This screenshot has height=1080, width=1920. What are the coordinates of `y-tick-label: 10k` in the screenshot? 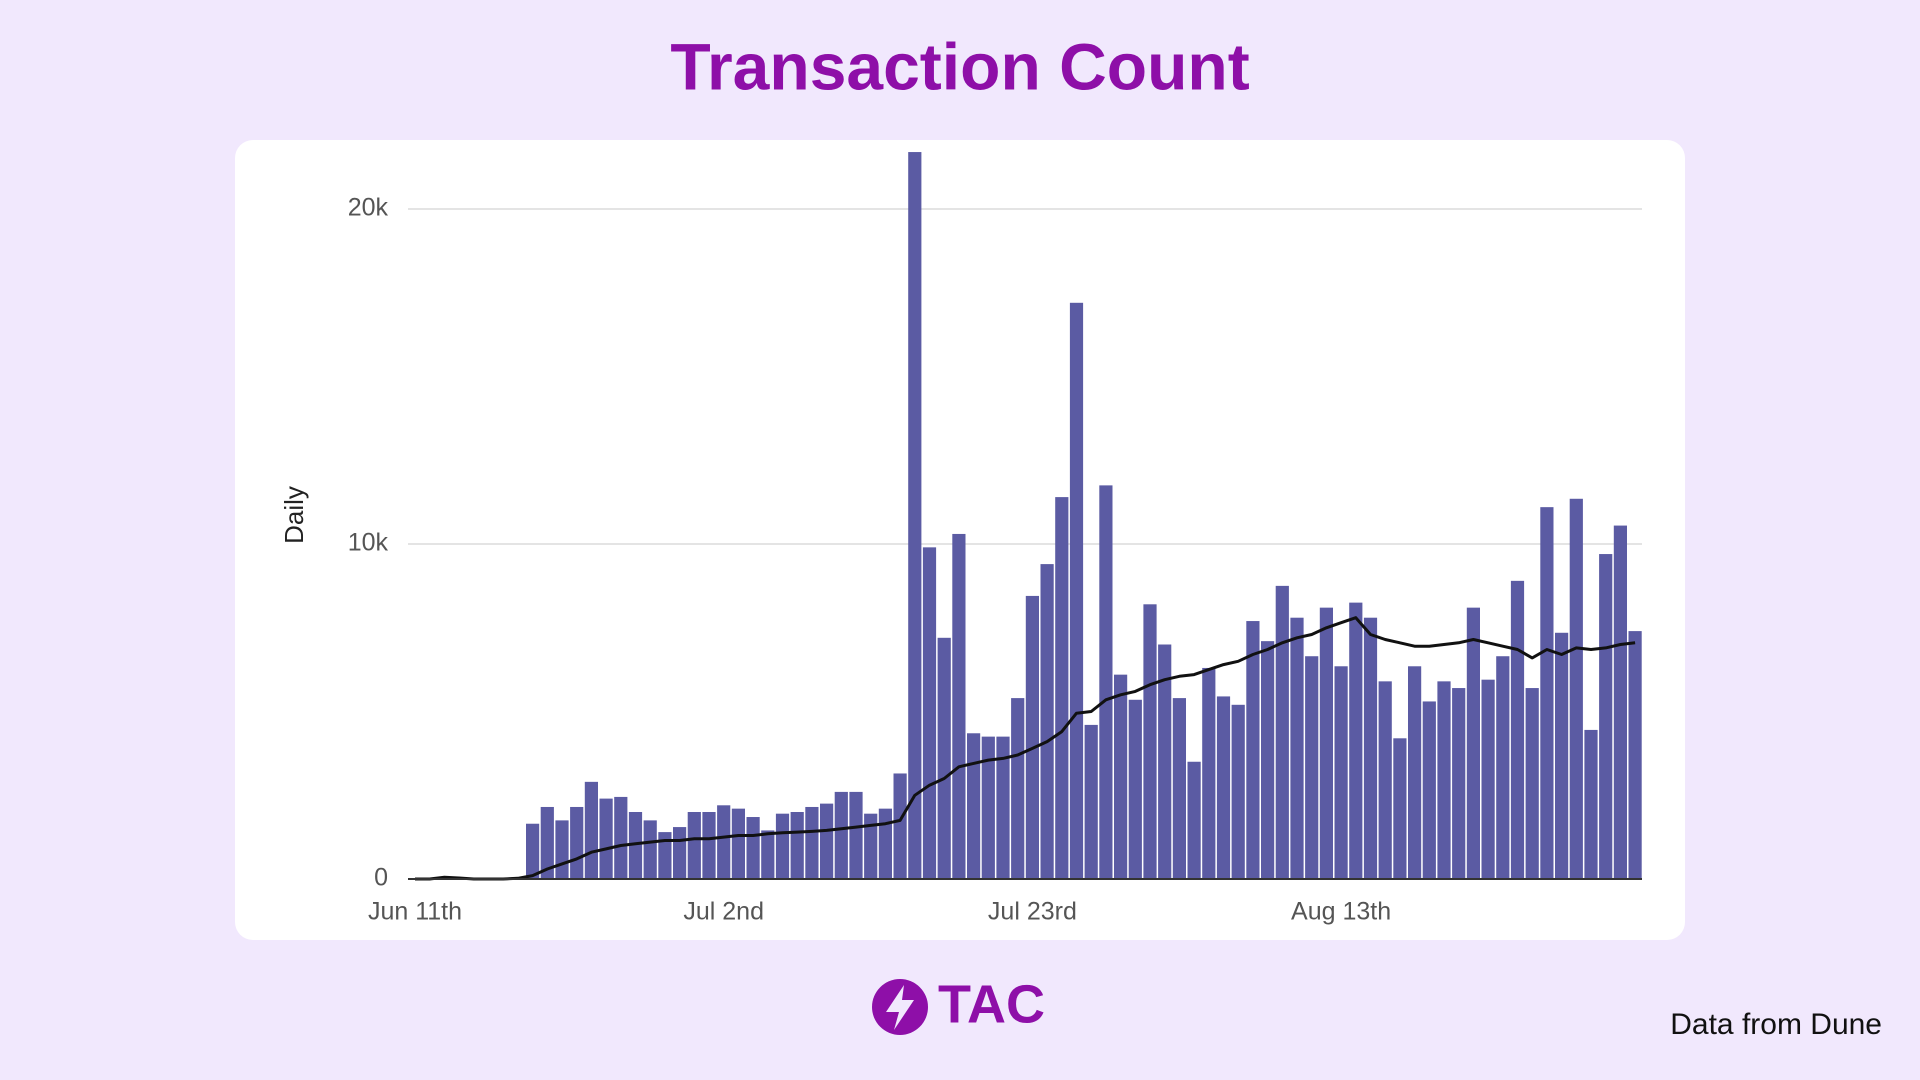 It's located at (368, 543).